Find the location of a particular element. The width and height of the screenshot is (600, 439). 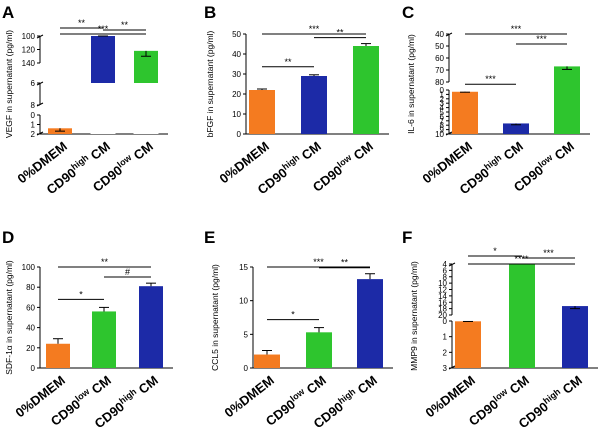

y-tick-label: 18 is located at coordinates (442, 309).